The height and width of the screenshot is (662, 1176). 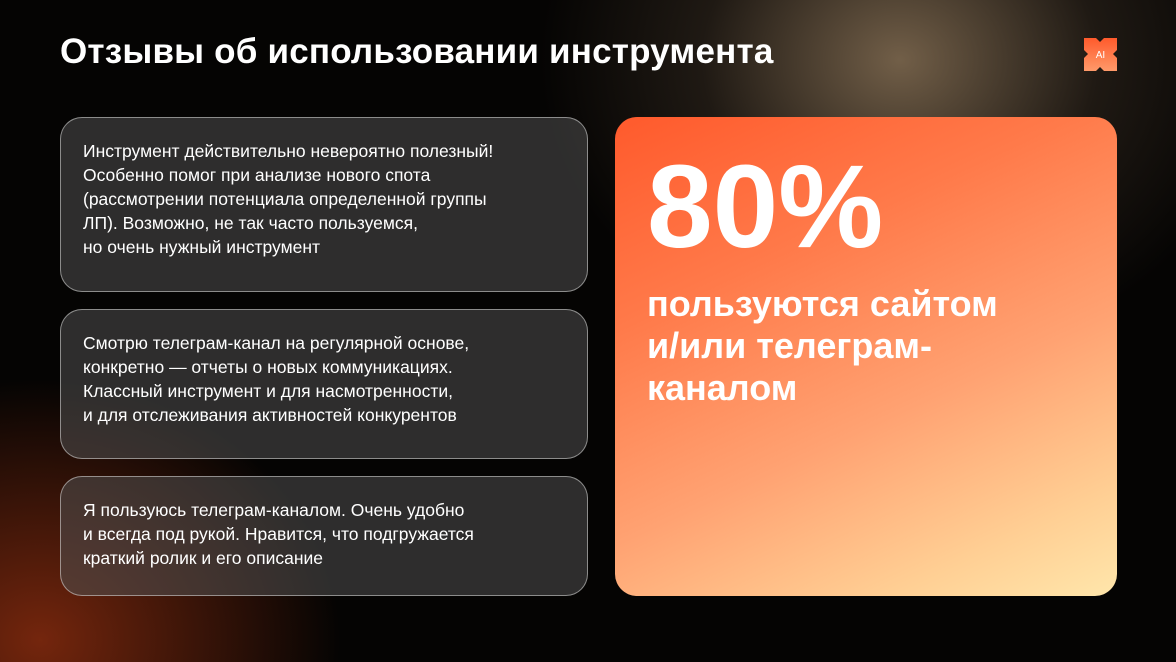 I want to click on ai-logo-icon: AI, so click(x=1100, y=54).